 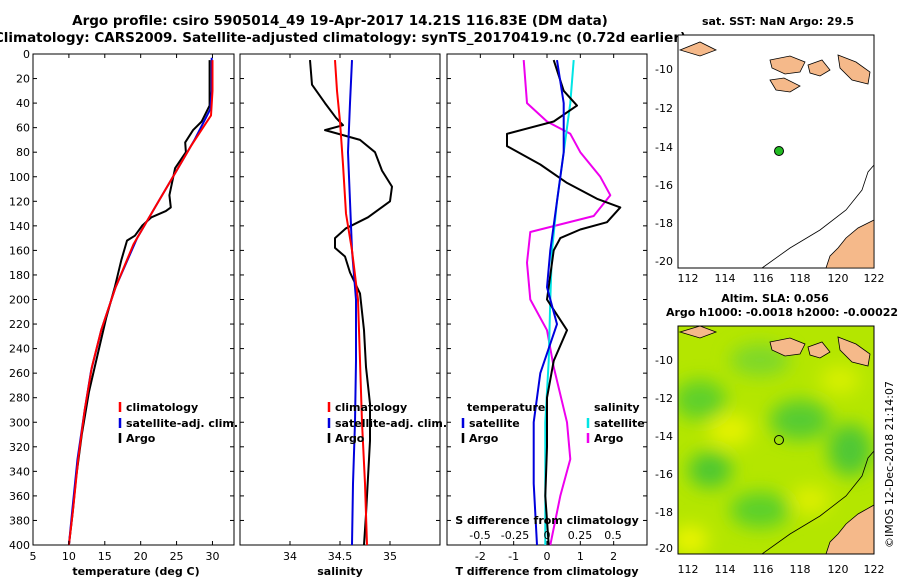 I want to click on depth-tick-label: 300, so click(x=19, y=422).